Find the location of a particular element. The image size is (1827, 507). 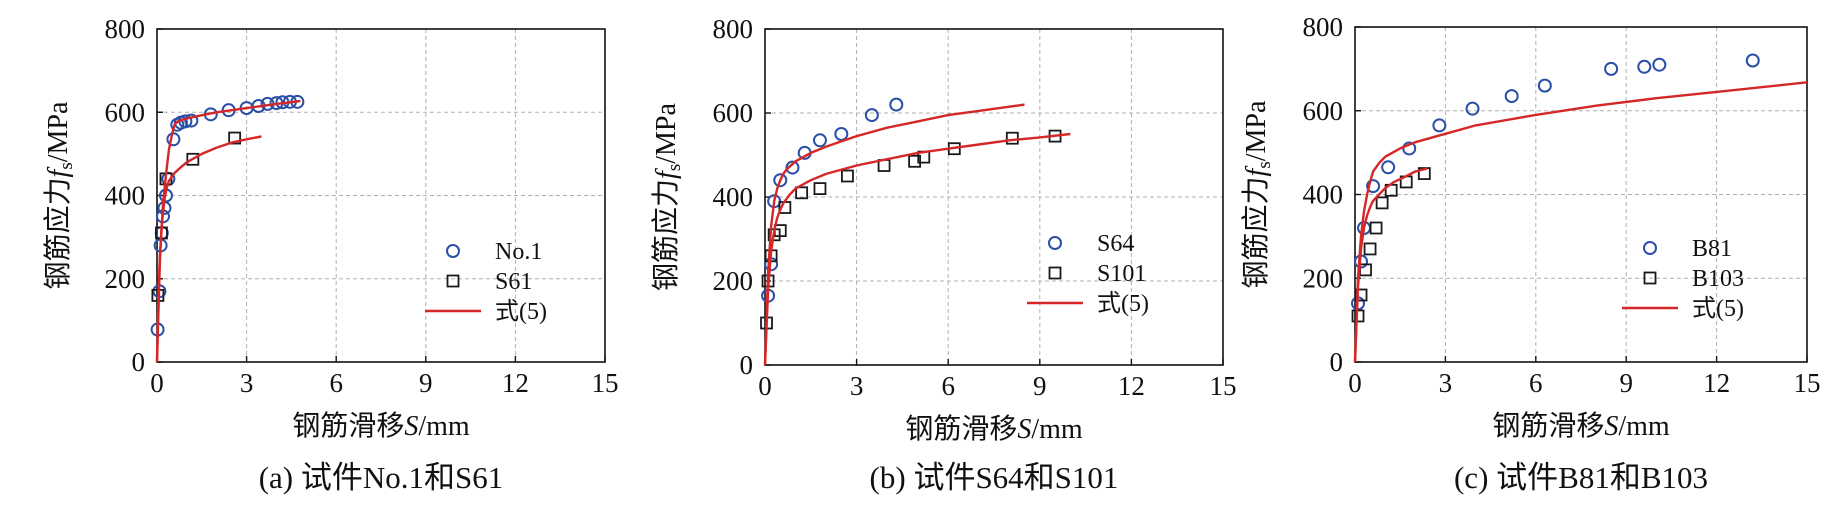

panel-caption: (a) 试件No.1和S61 is located at coordinates (381, 477).